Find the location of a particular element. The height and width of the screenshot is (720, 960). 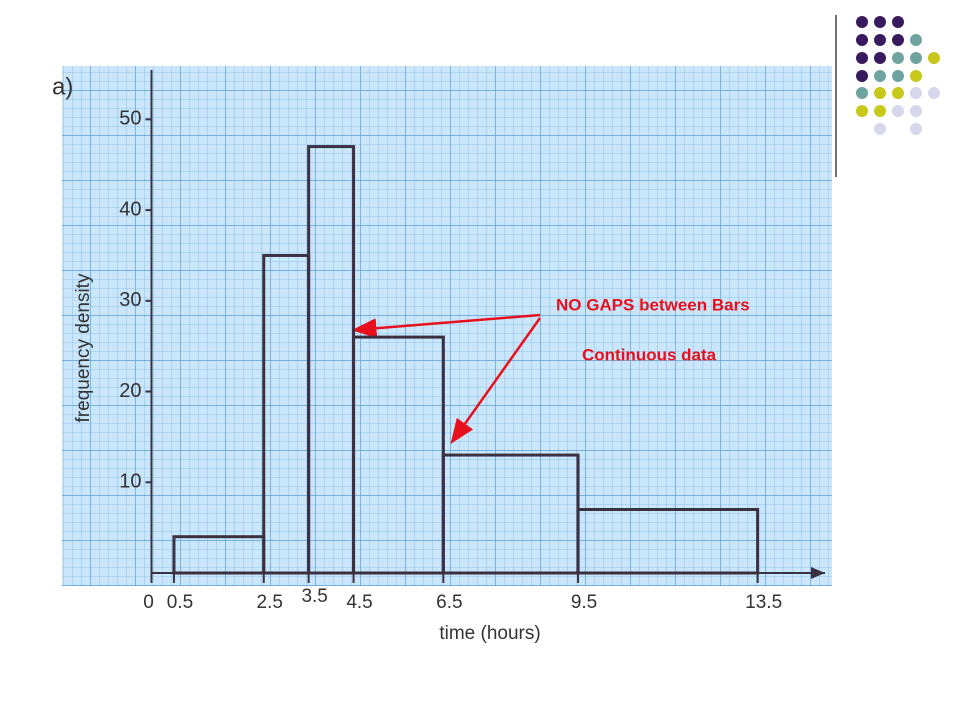

y-tick-label: 10 is located at coordinates (130, 482).